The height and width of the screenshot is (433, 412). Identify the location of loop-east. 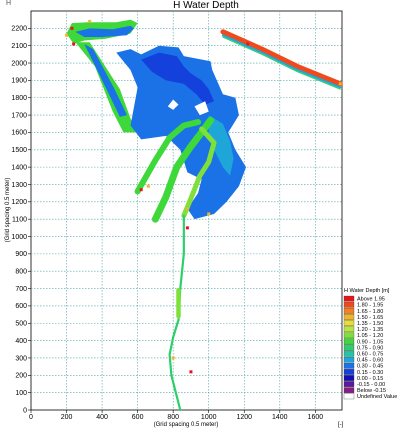
(199, 172).